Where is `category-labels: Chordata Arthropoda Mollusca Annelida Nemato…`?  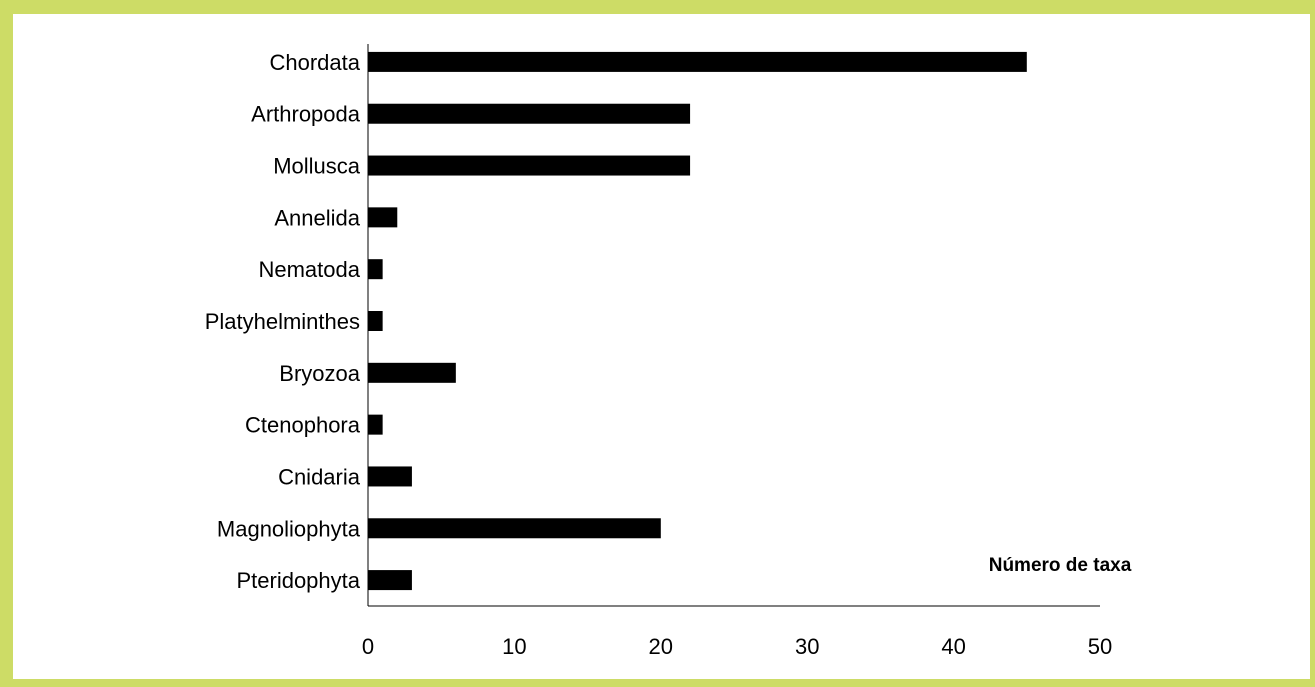
category-labels: Chordata Arthropoda Mollusca Annelida Nemato… is located at coordinates (283, 321).